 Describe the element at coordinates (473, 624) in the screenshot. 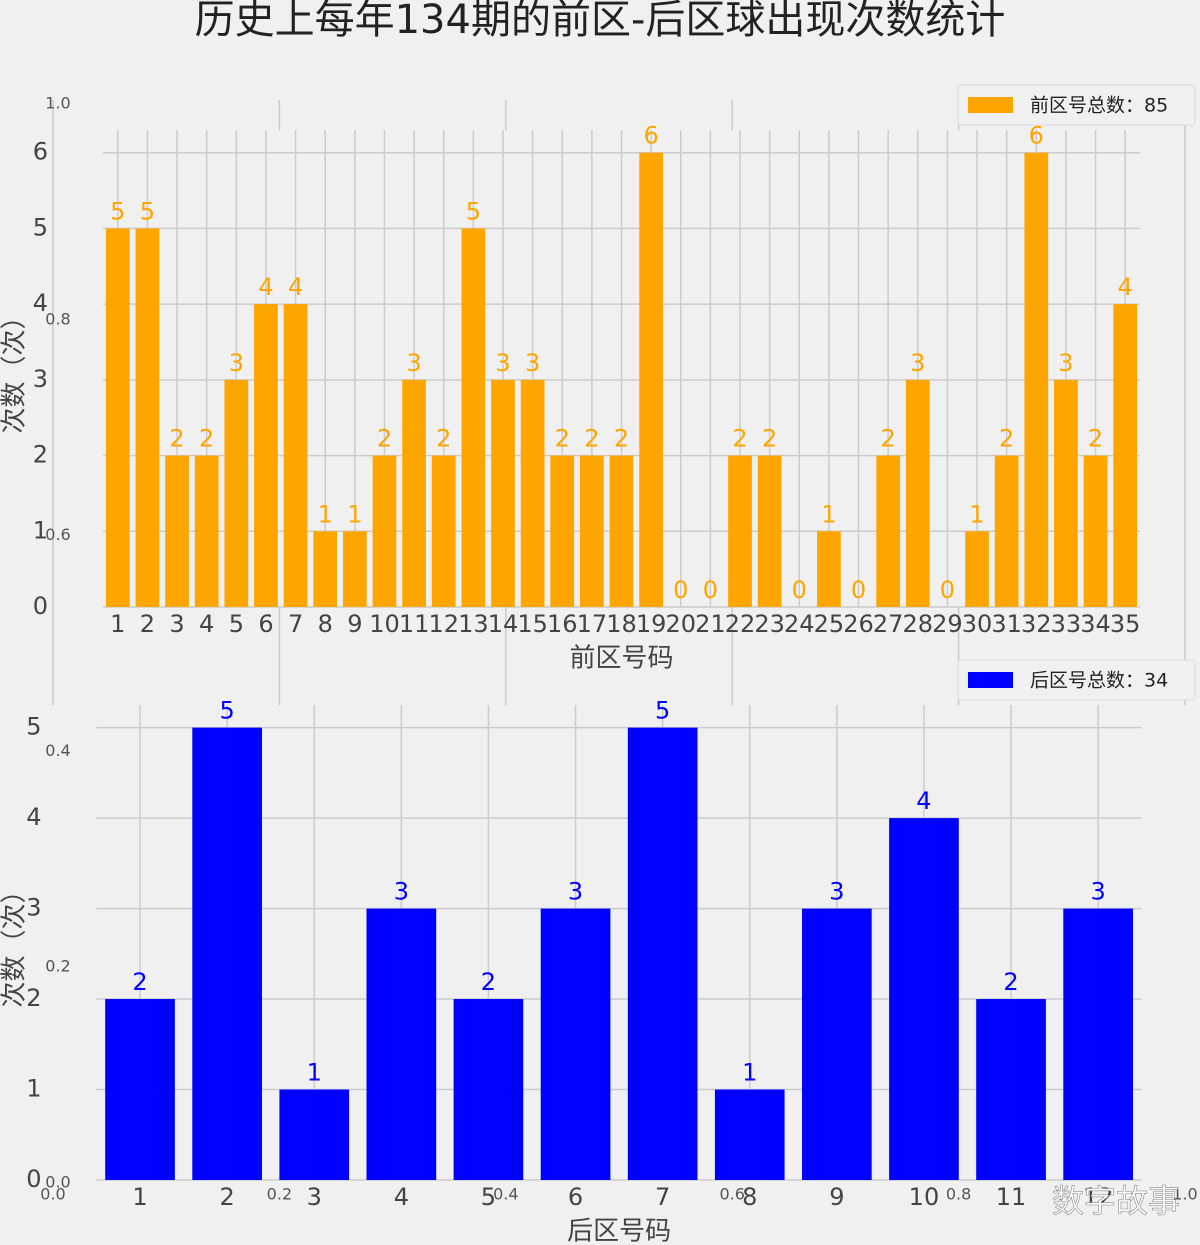

I see `x-tick-label: 13` at that location.